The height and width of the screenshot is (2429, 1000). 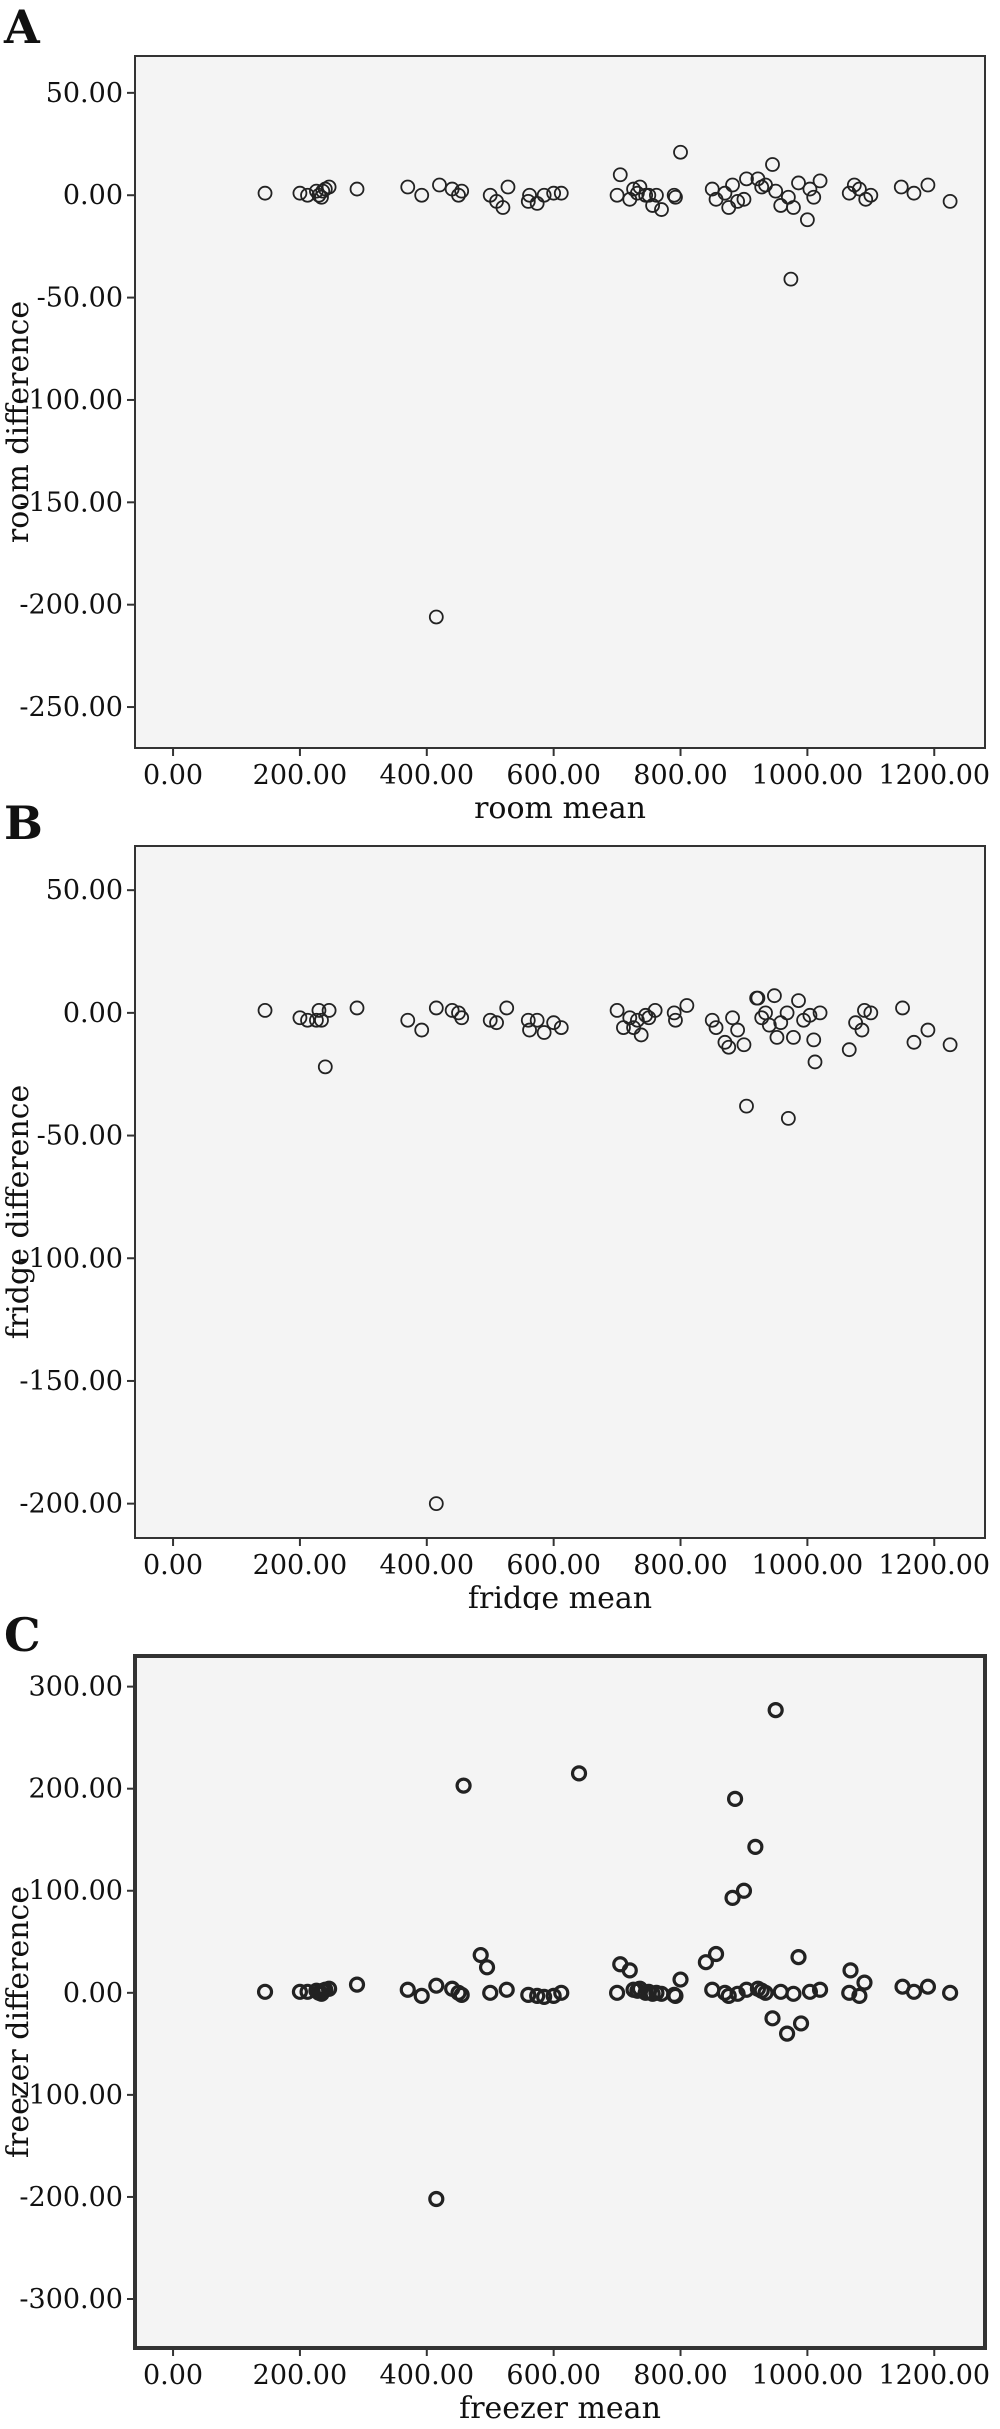 I want to click on x-axis-label: fridge mean, so click(x=560, y=1595).